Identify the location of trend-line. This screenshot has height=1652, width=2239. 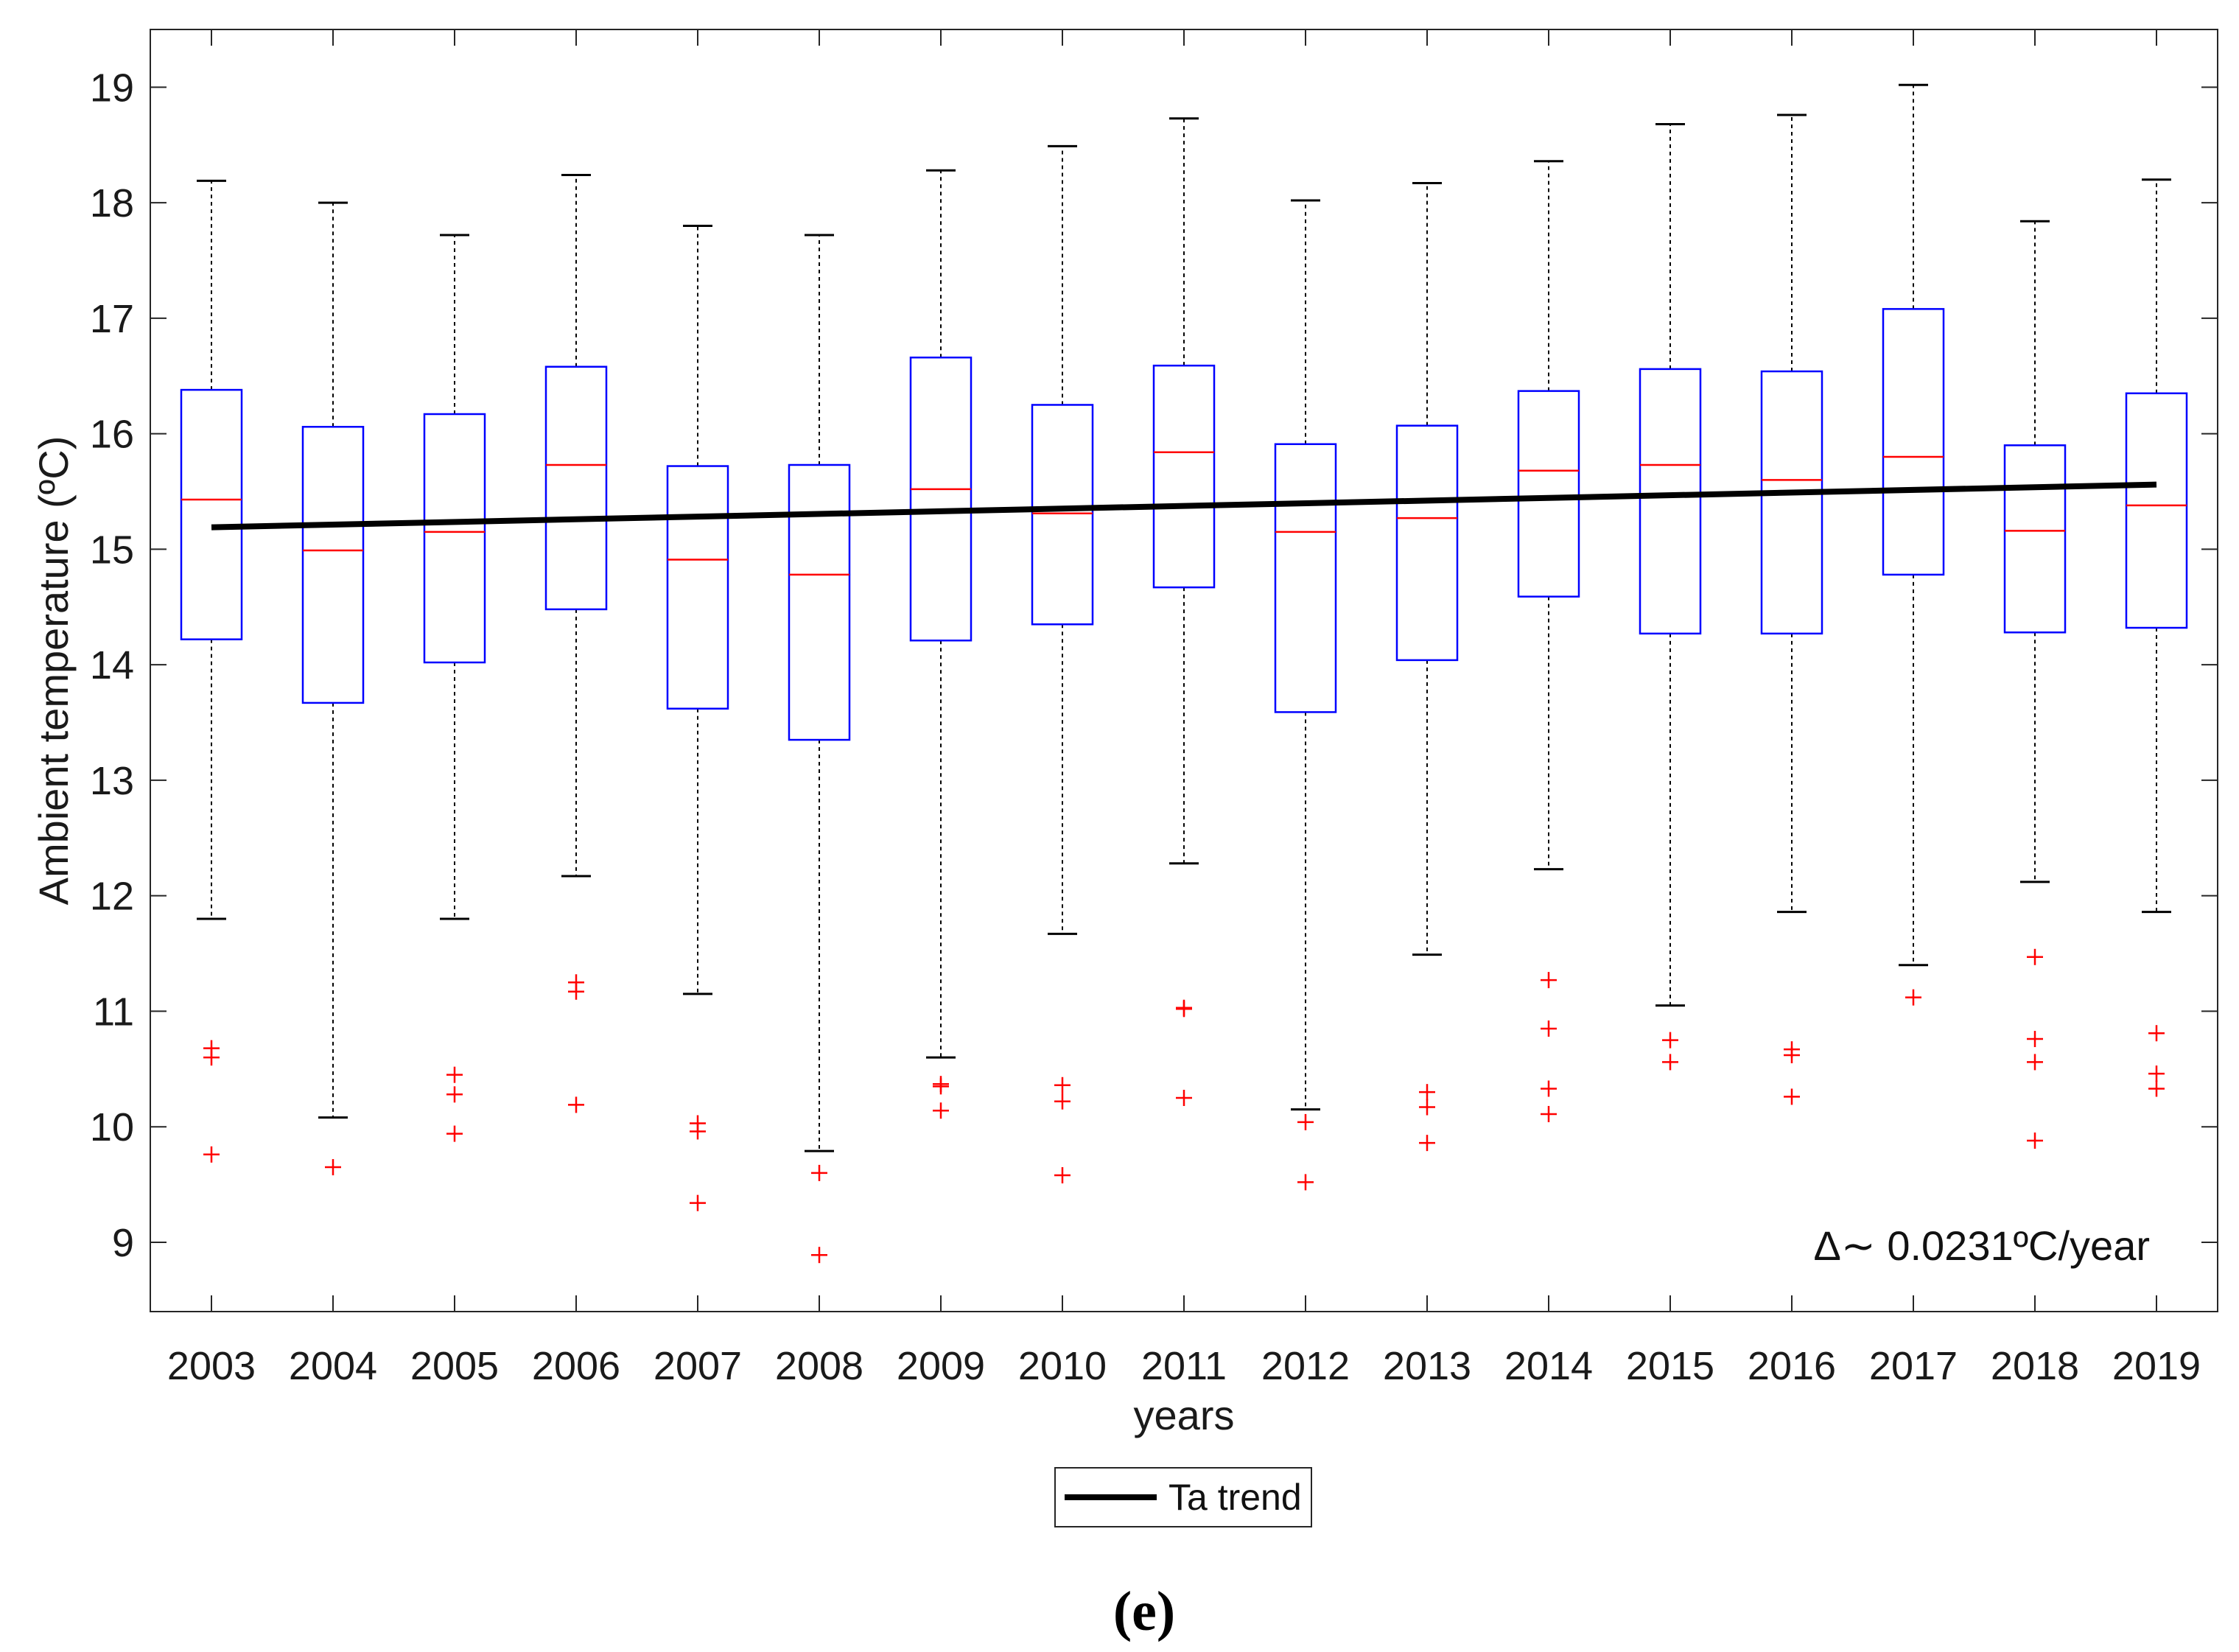
(1184, 506).